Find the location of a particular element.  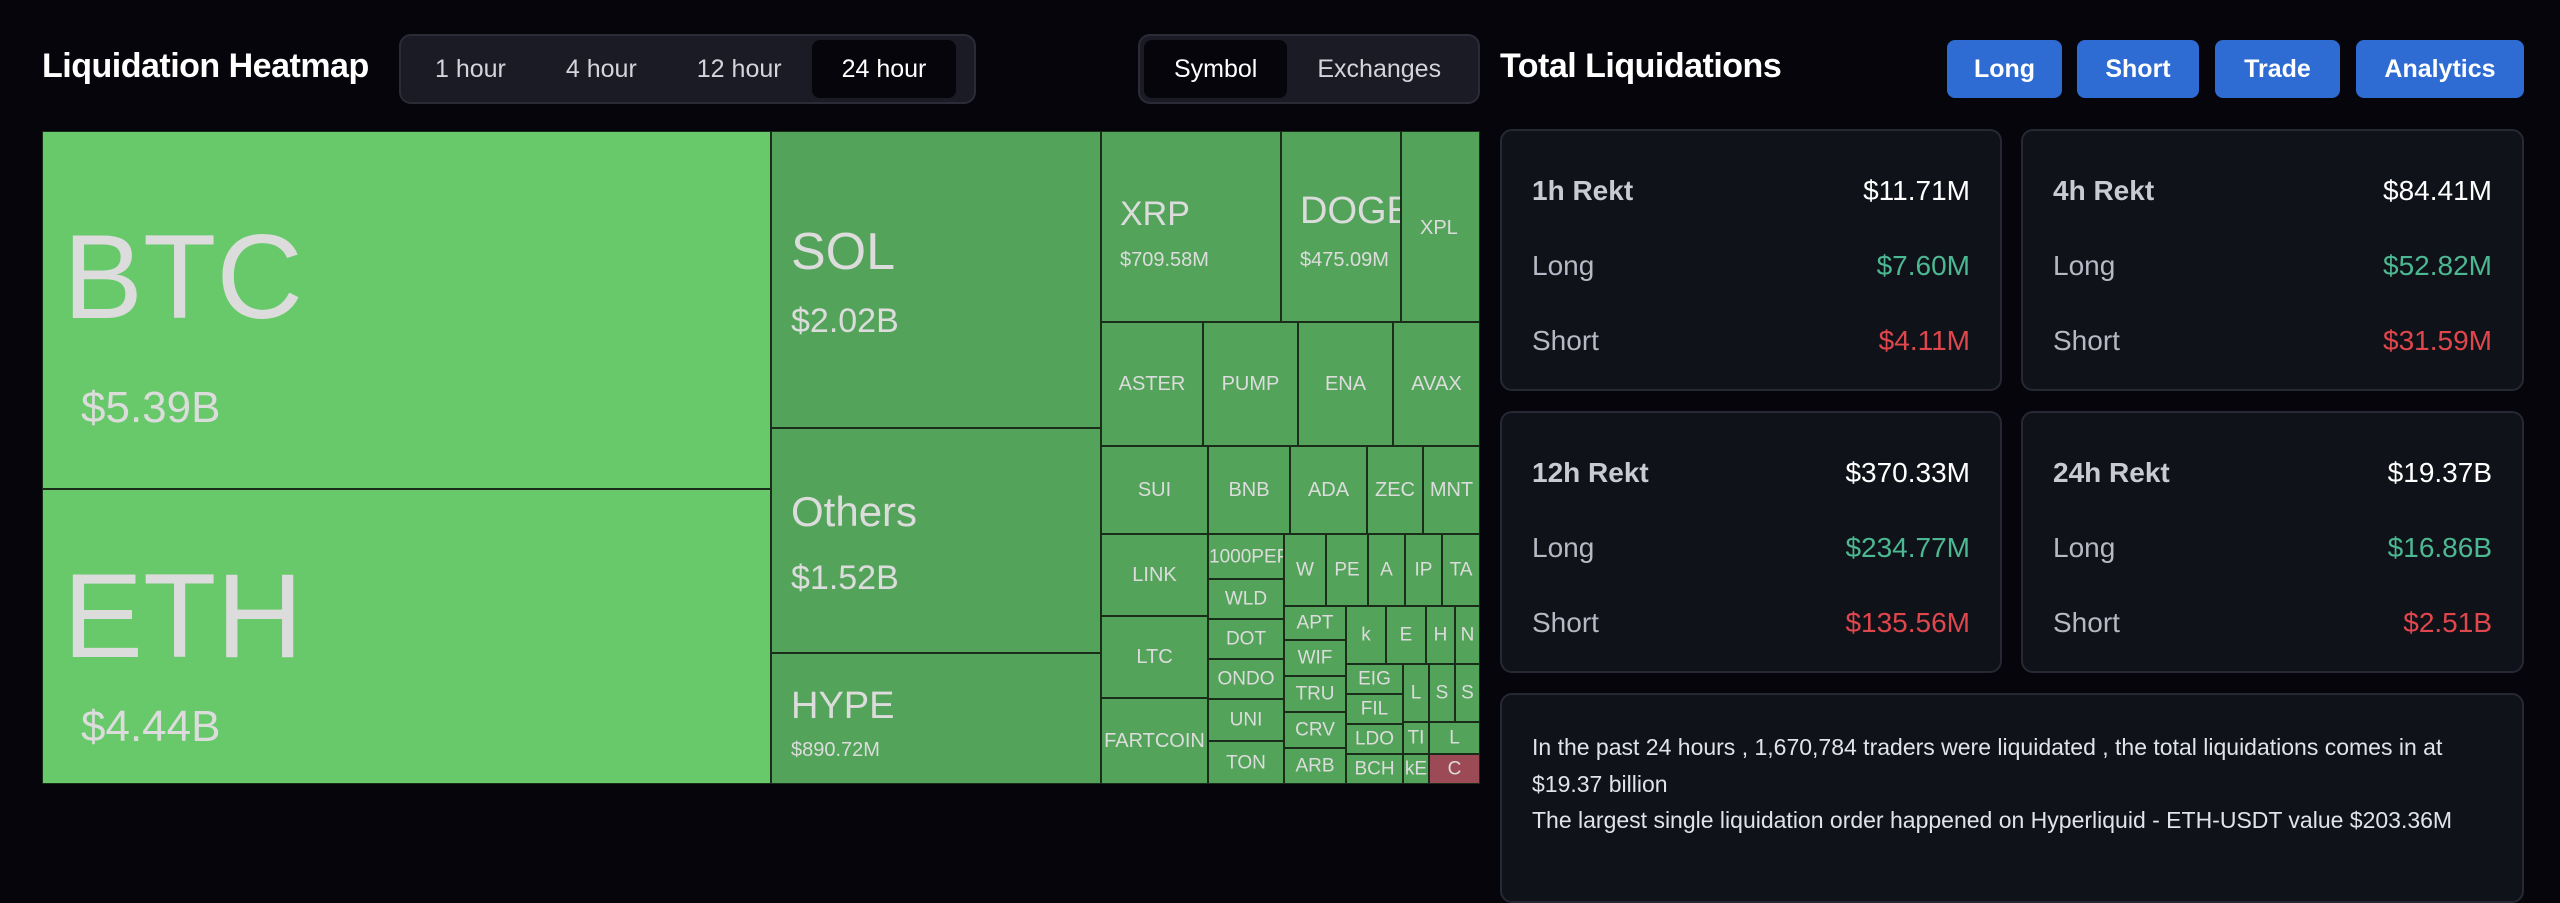

view-exchanges: Exchanges is located at coordinates (1379, 68).